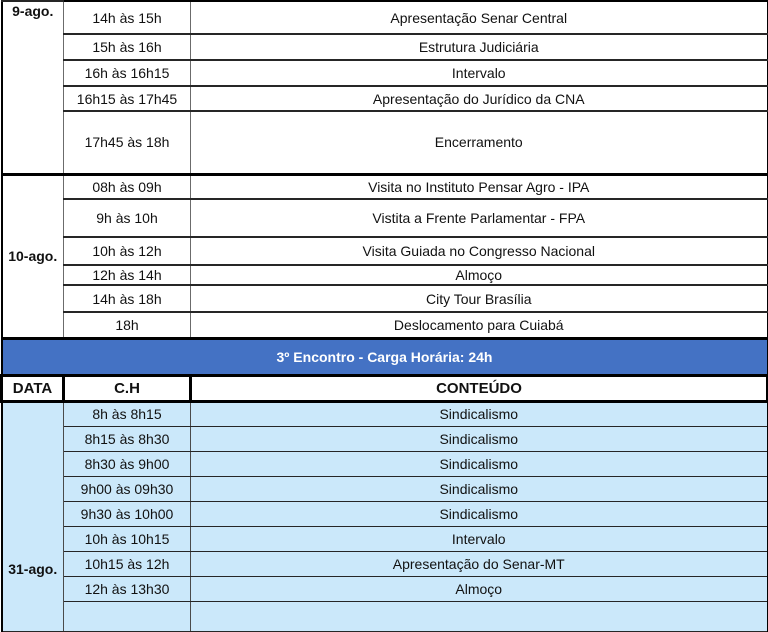  I want to click on table-row: 16h às 16h15 Intervalo, so click(385, 73).